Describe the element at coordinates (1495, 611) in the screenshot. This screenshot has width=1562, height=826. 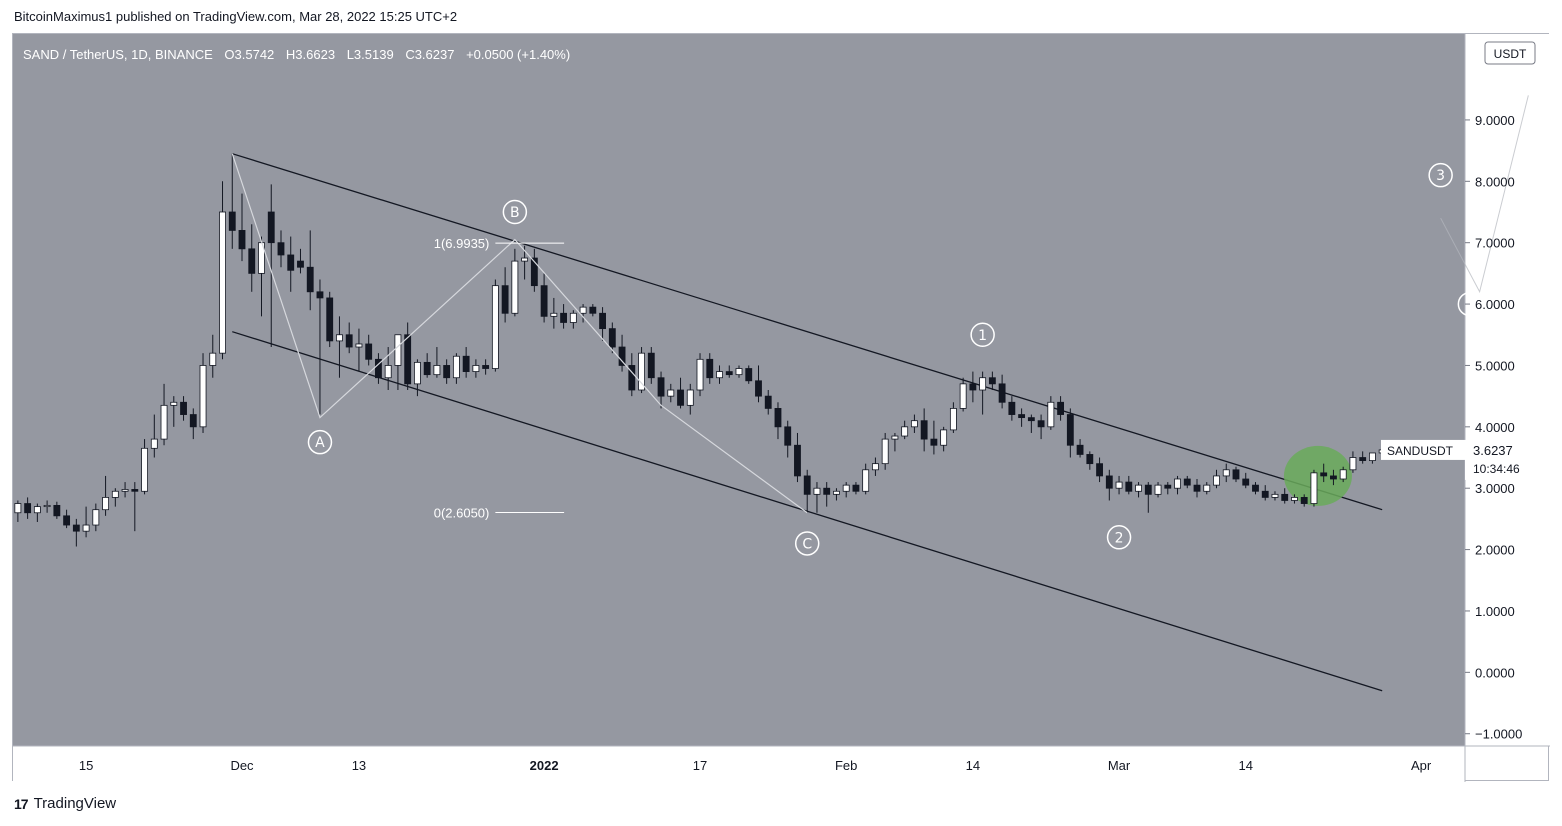
I see `price-tick-label: 1.0000` at that location.